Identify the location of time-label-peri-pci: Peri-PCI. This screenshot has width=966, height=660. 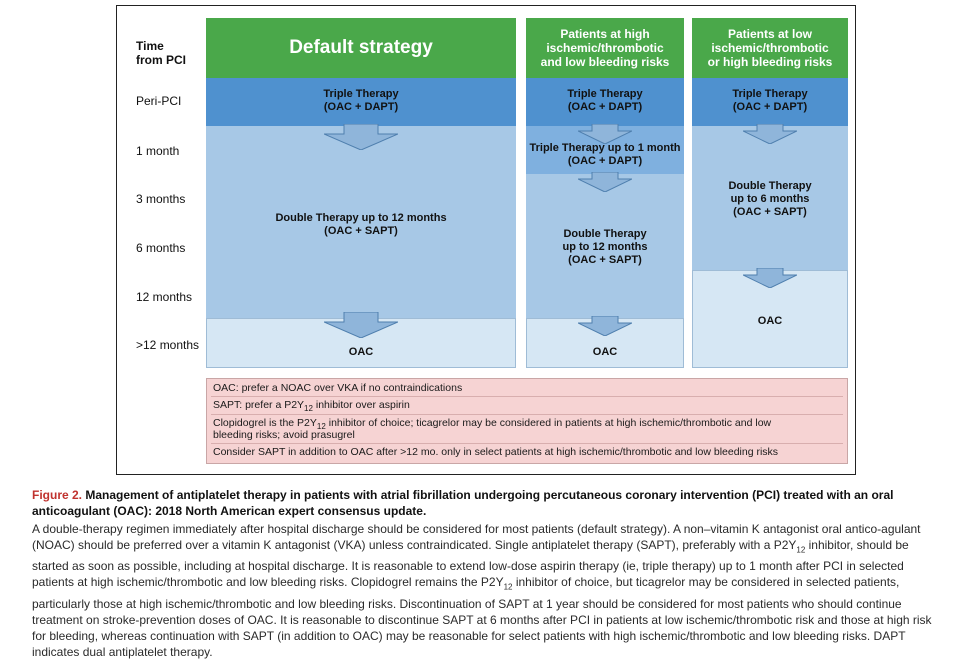
(159, 101).